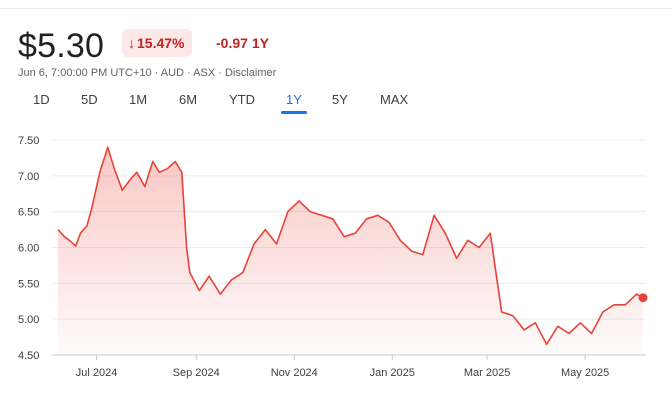  What do you see at coordinates (294, 373) in the screenshot?
I see `x-tick-label: Nov 2024` at bounding box center [294, 373].